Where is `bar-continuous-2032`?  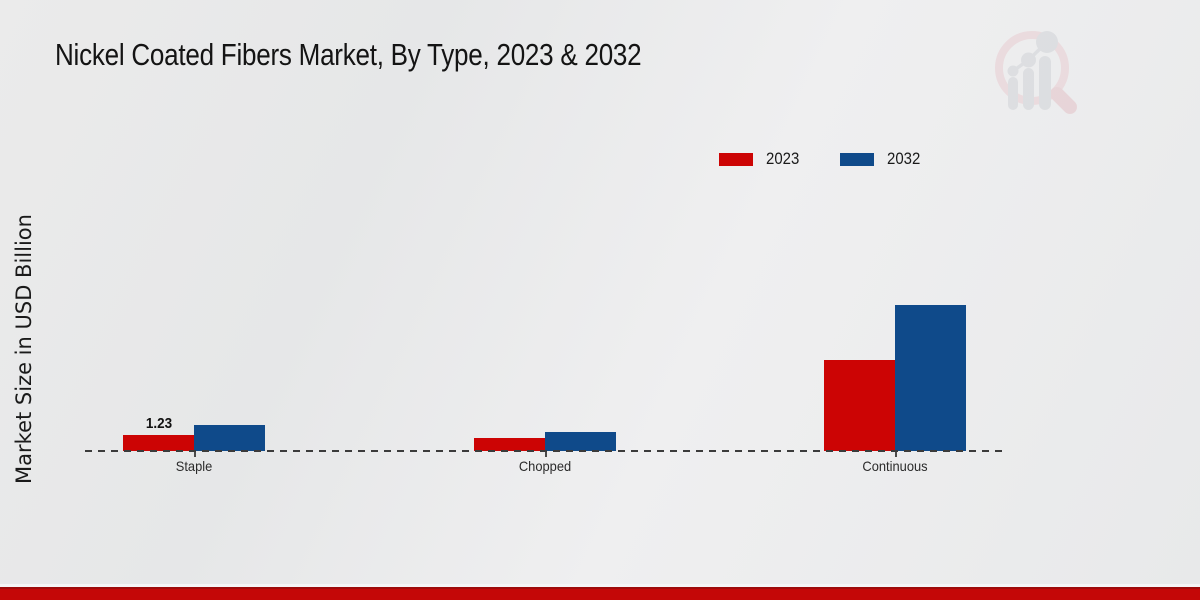
bar-continuous-2032 is located at coordinates (930, 378).